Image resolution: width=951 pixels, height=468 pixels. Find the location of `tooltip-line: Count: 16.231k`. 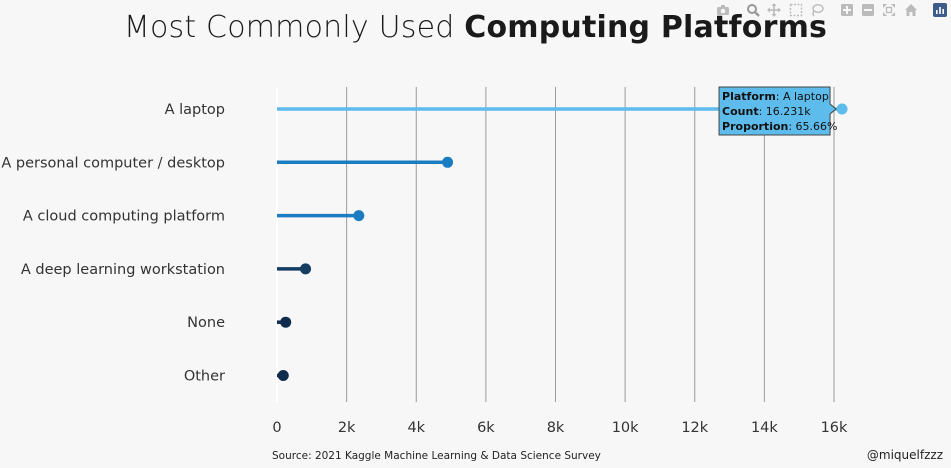

tooltip-line: Count: 16.231k is located at coordinates (766, 111).